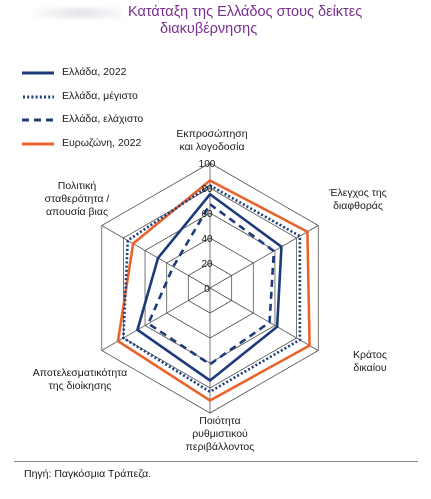 The image size is (431, 499). What do you see at coordinates (88, 474) in the screenshot?
I see `source-note: Πηγή: Παγκόσμια Τράπεζα.` at bounding box center [88, 474].